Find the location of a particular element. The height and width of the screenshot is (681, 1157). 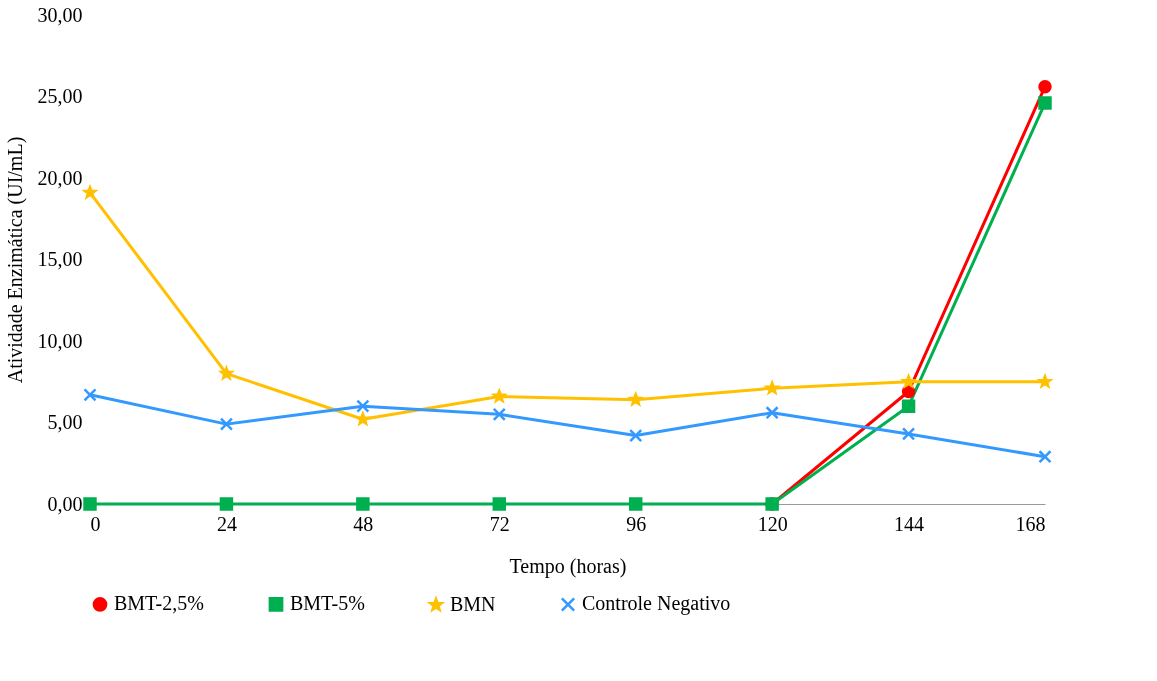

y-axis-title: Atividade Enzimática (UI/mL) is located at coordinates (15, 260).